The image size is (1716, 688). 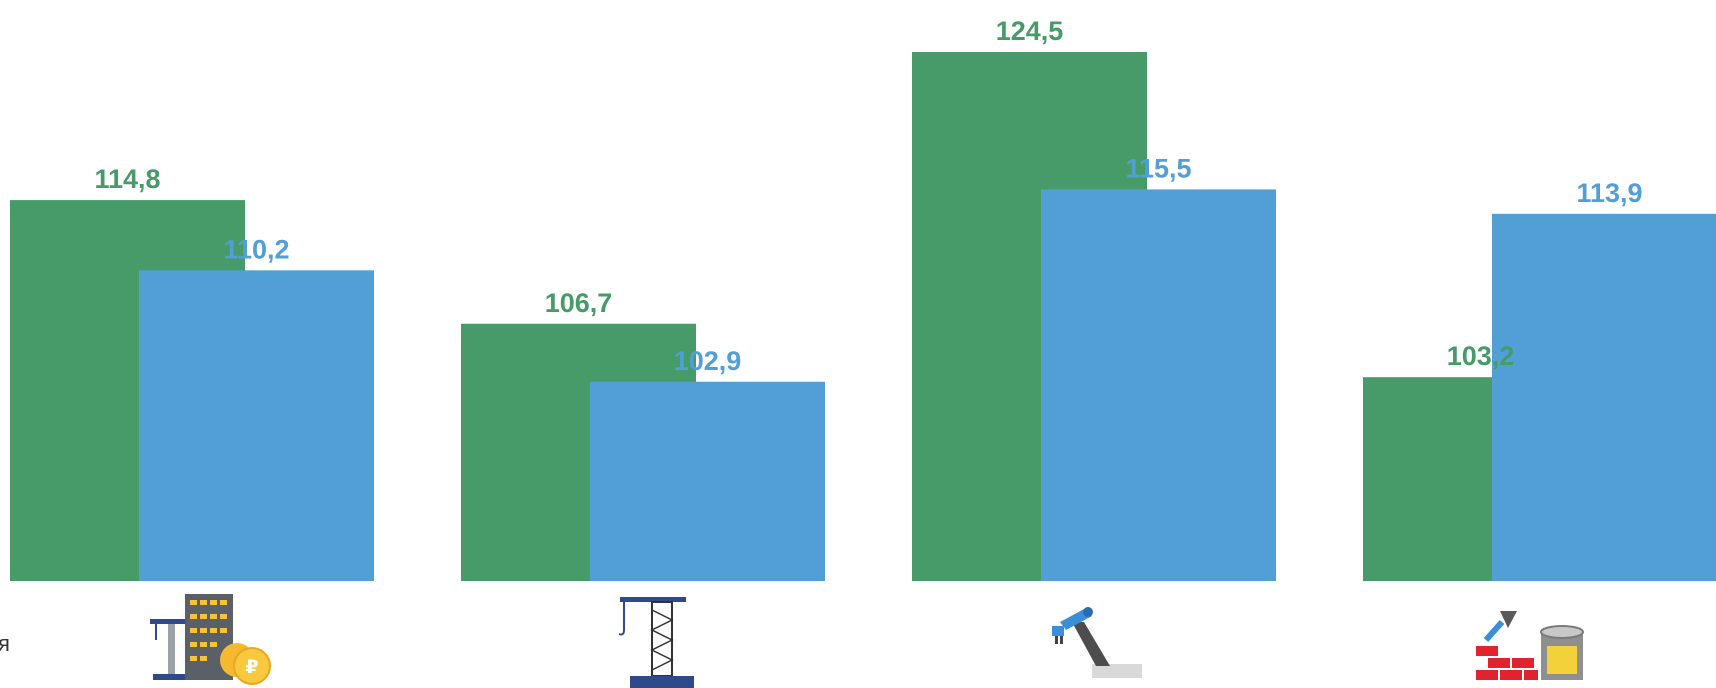 I want to click on construction-finance-icon: ₽, so click(x=210, y=639).